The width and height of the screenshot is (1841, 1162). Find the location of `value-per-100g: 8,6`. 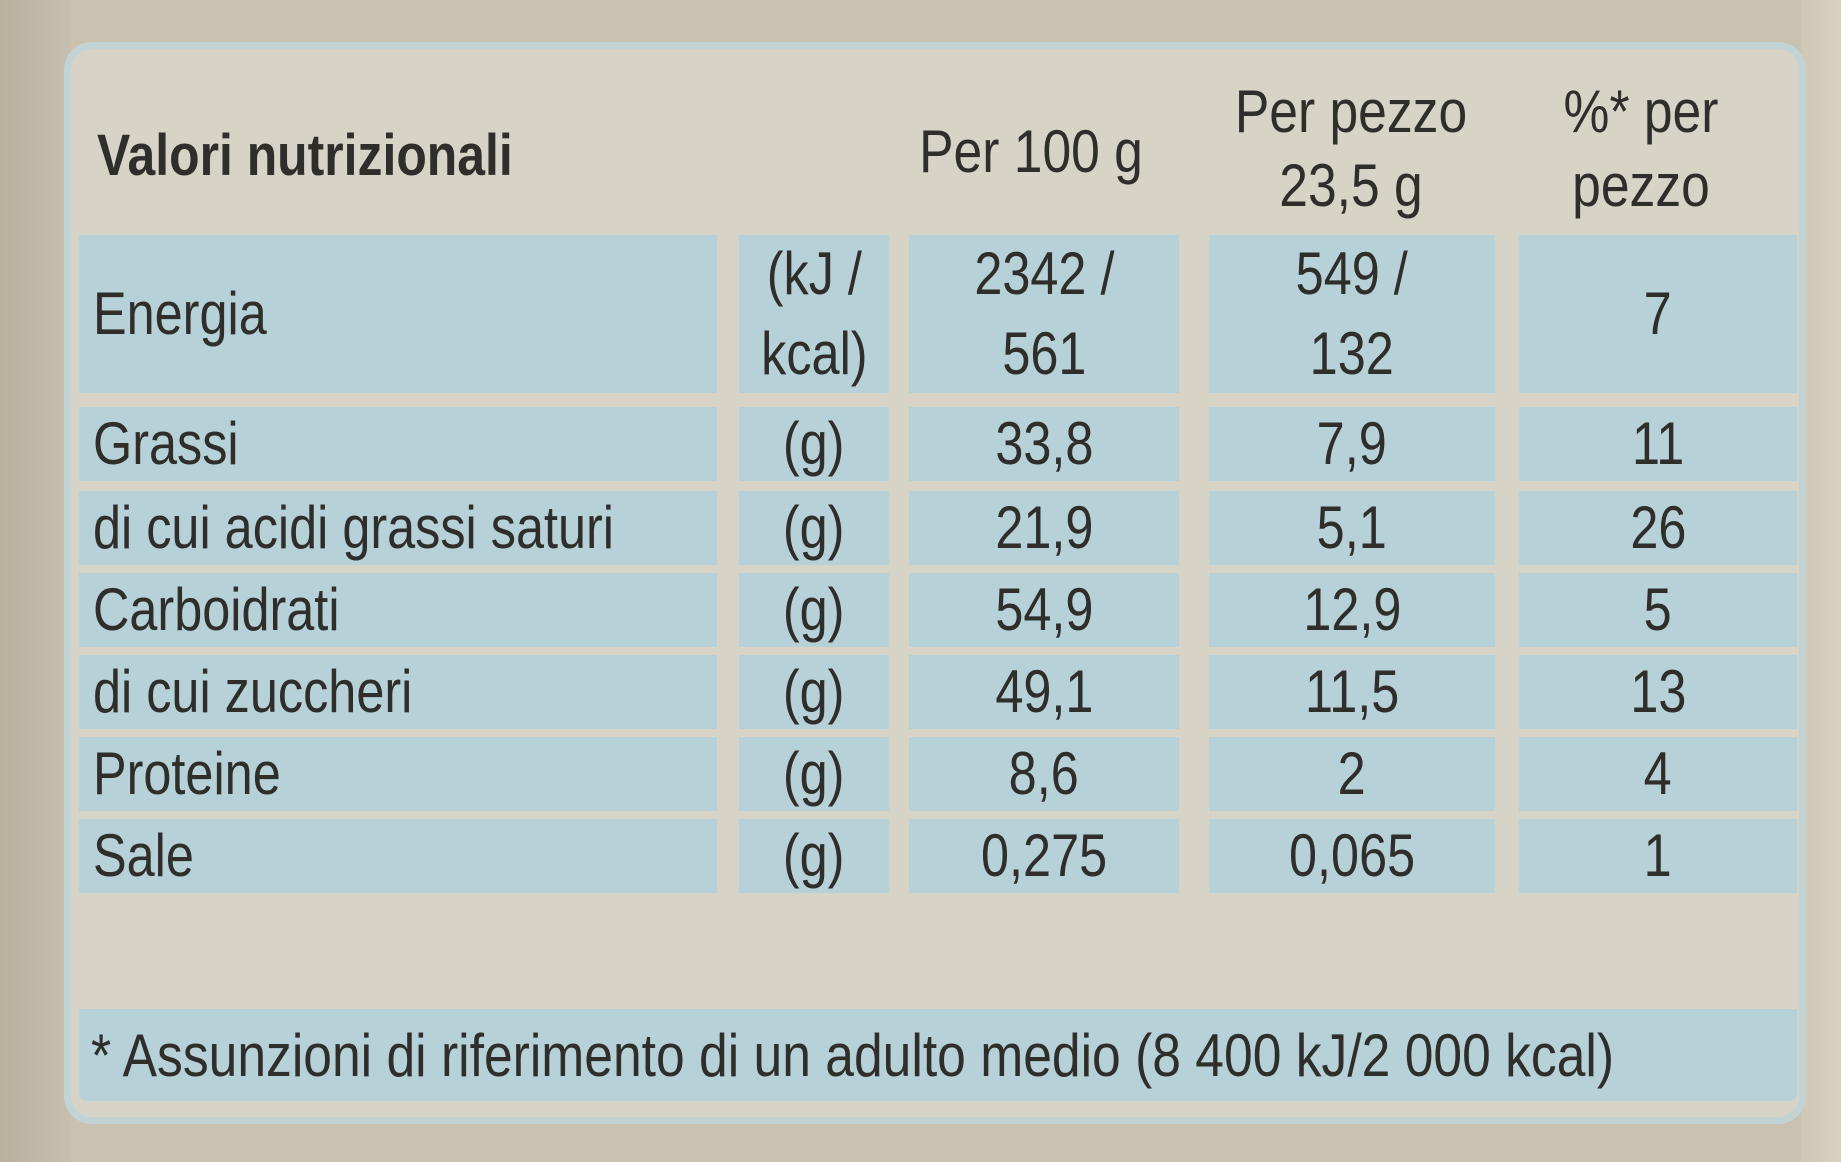

value-per-100g: 8,6 is located at coordinates (1044, 773).